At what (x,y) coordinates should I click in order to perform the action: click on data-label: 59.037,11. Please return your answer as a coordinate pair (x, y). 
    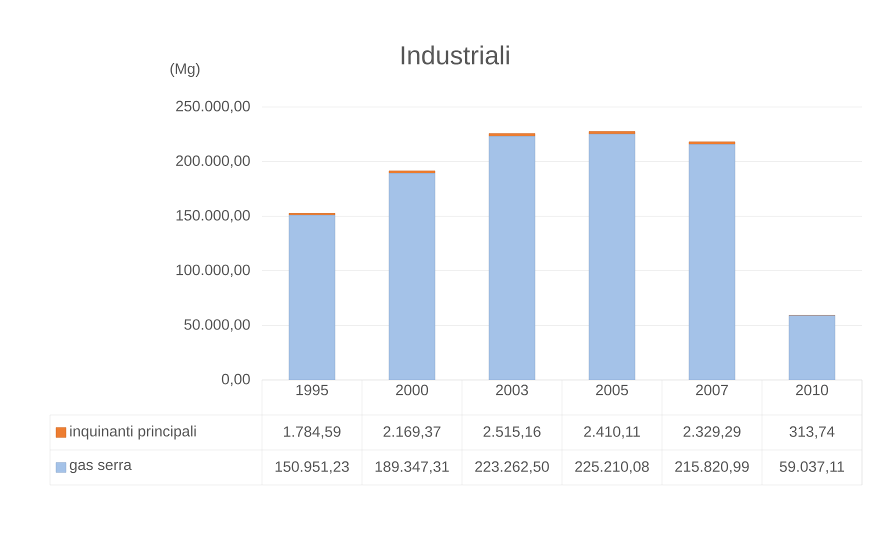
    Looking at the image, I should click on (812, 467).